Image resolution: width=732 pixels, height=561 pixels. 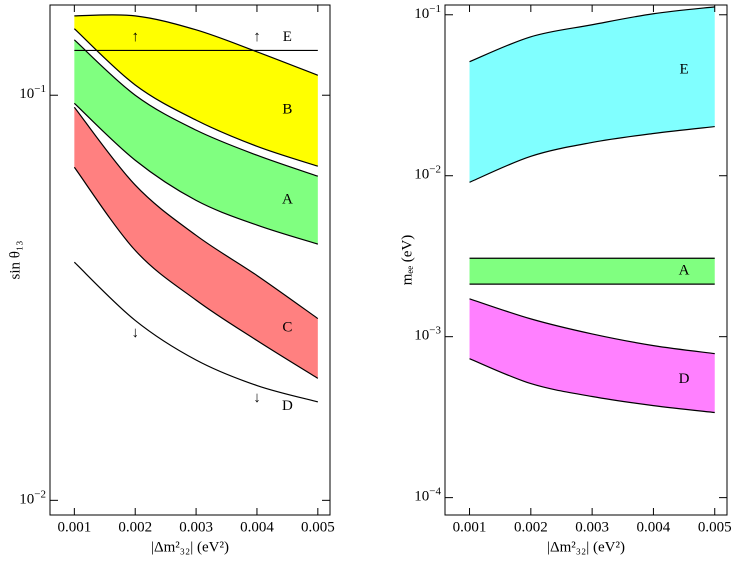 What do you see at coordinates (15, 260) in the screenshot?
I see `y-axis-label: sin θ₁₃` at bounding box center [15, 260].